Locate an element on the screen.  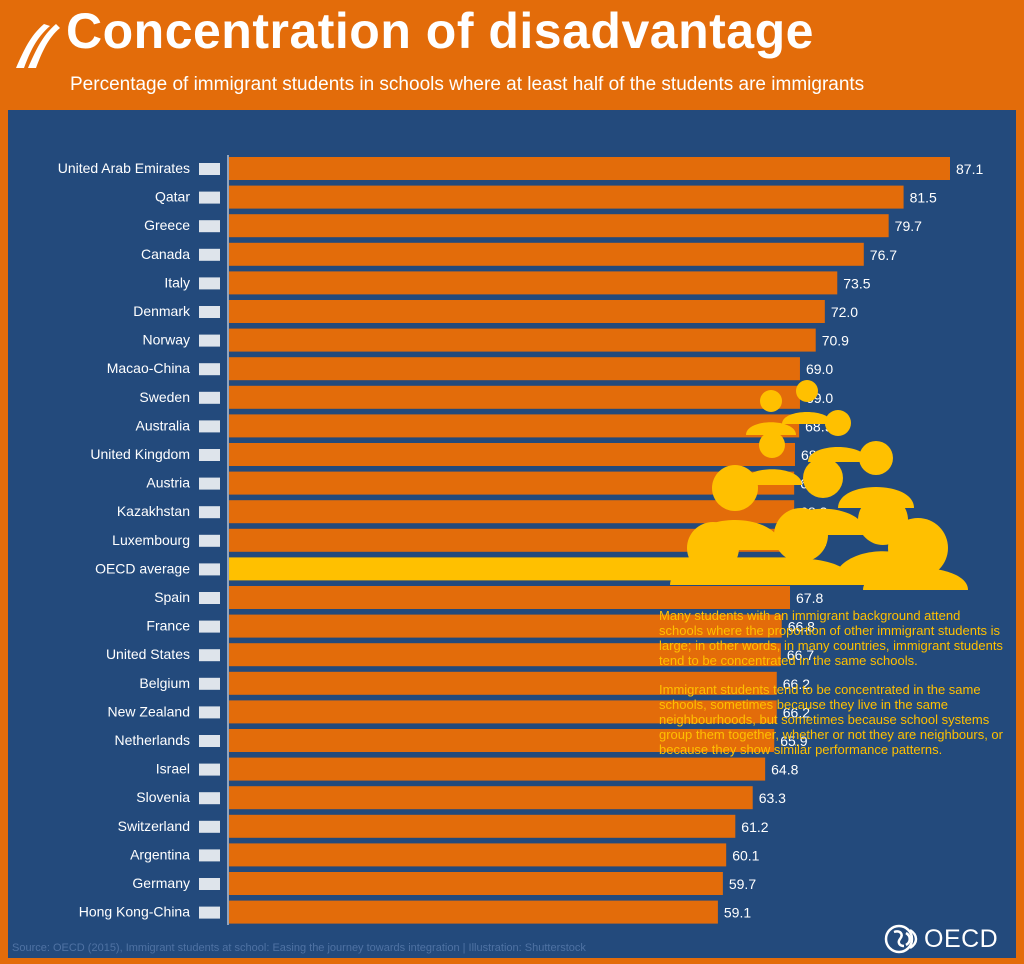
category-label: Australia is located at coordinates (163, 425).